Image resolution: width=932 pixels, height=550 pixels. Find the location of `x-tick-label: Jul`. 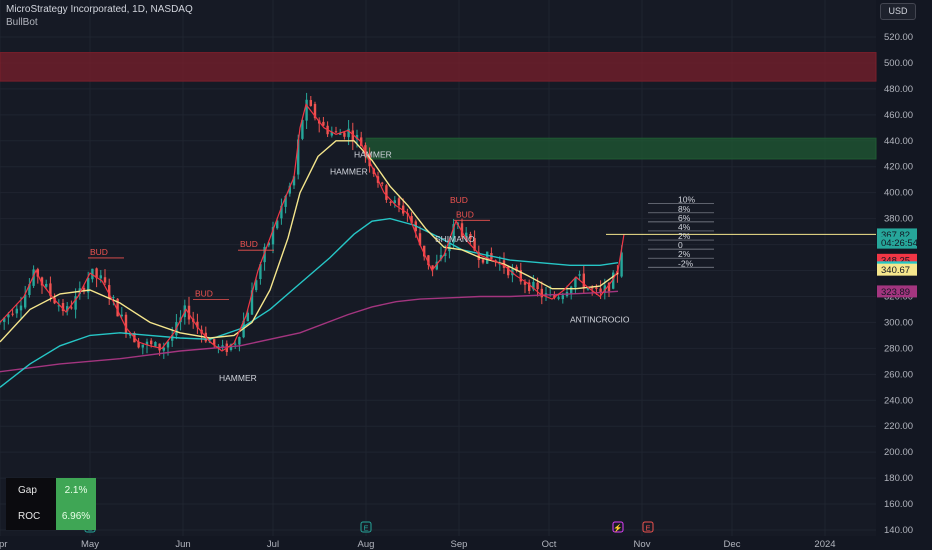

x-tick-label: Jul is located at coordinates (273, 544).